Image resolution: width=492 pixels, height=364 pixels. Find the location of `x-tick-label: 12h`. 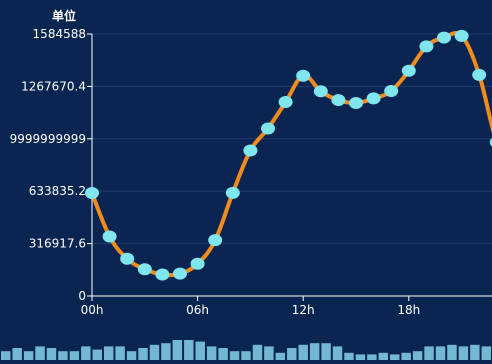

x-tick-label: 12h is located at coordinates (303, 310).